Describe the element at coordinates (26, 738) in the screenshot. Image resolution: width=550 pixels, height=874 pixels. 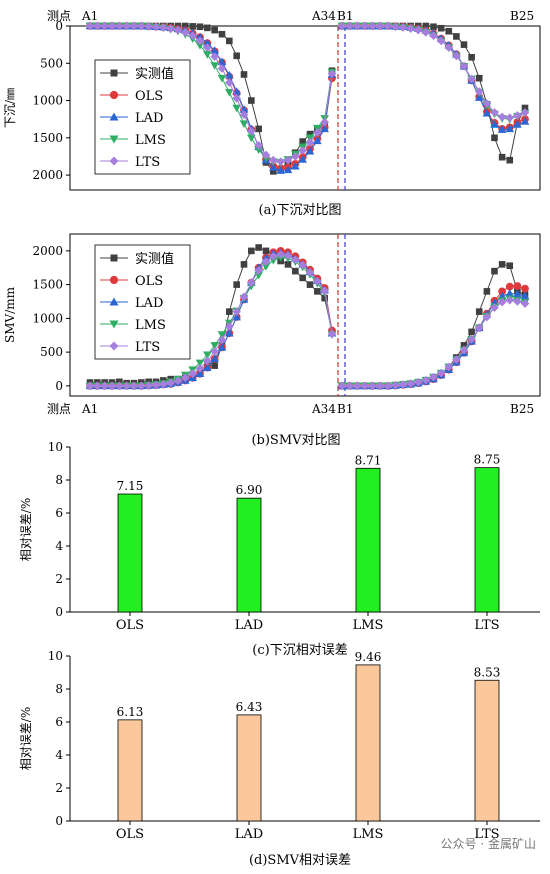
I see `y-axis-label: 相对误差/%` at that location.